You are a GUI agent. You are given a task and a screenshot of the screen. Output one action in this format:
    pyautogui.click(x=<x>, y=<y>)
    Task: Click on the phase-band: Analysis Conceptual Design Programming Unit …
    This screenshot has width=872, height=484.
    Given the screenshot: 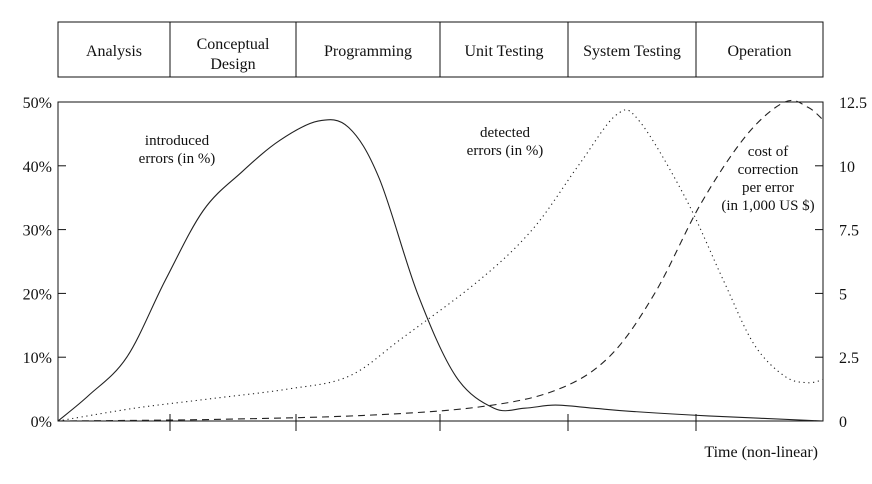 What is the action you would take?
    pyautogui.click(x=440, y=49)
    